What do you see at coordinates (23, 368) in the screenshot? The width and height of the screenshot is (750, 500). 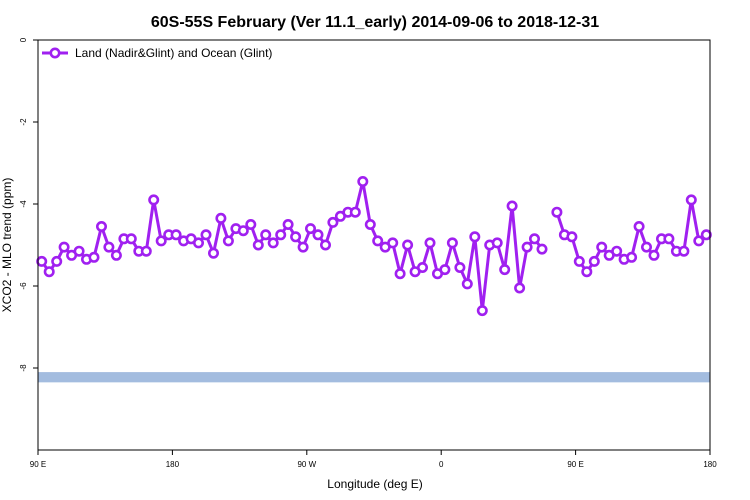 I see `y-tick-label: -8` at bounding box center [23, 368].